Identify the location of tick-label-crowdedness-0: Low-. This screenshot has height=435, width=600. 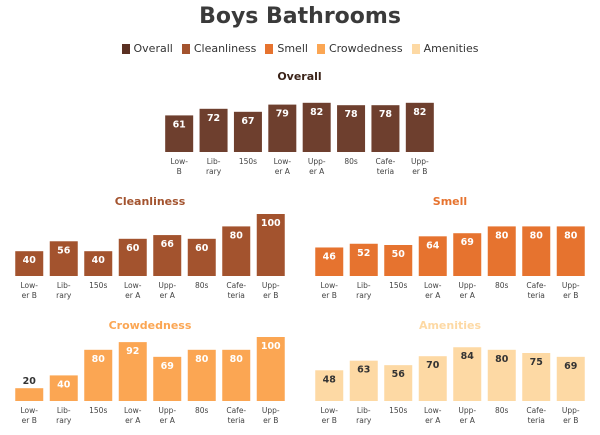
(30, 410).